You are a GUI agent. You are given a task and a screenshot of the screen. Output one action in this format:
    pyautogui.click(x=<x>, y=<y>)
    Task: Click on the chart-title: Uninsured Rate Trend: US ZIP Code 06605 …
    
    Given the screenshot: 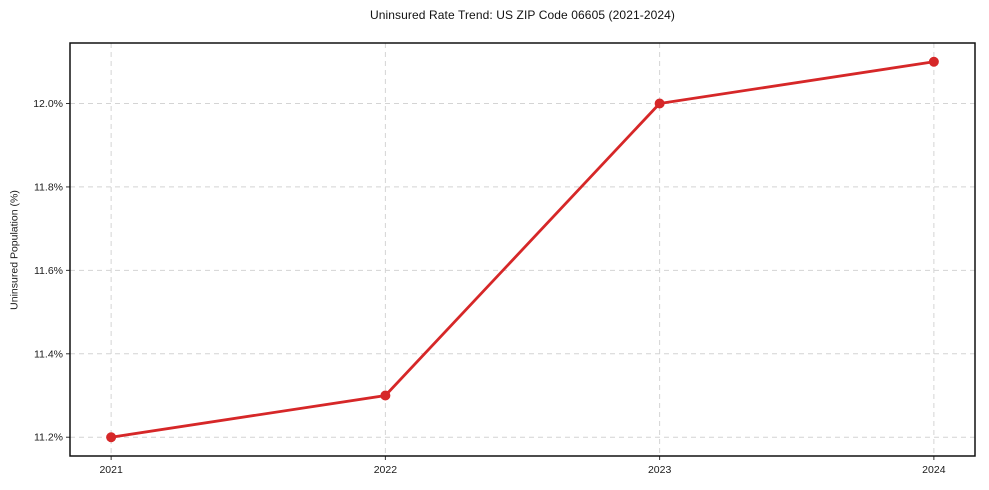 What is the action you would take?
    pyautogui.click(x=522, y=15)
    